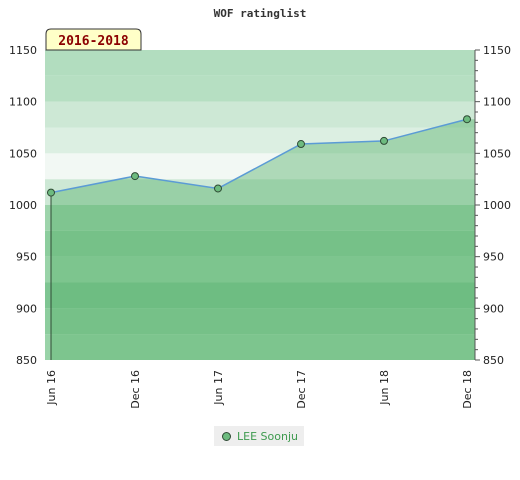 This screenshot has width=520, height=480. I want to click on x-tick-label: Jun 17, so click(218, 388).